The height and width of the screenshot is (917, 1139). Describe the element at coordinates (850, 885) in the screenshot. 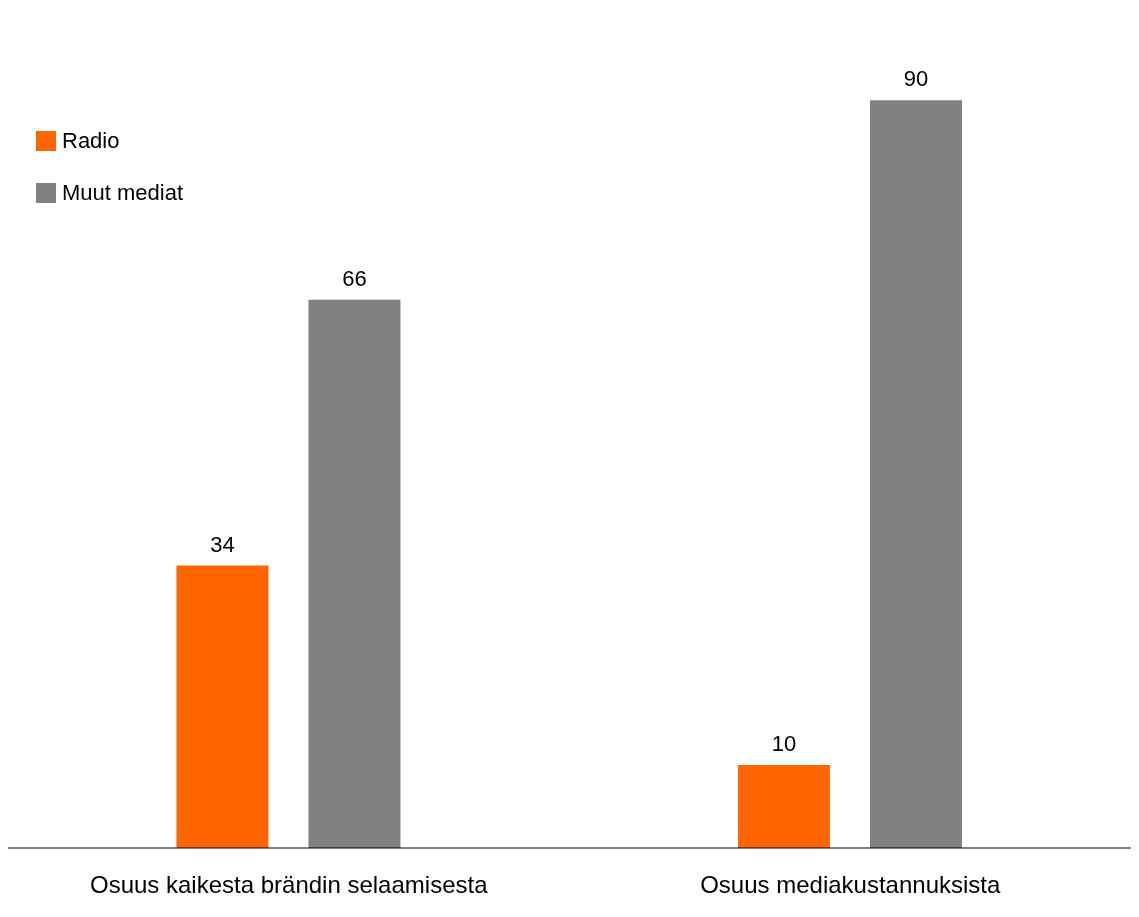

I see `x-tick-label: Osuus mediakustannuksista` at that location.